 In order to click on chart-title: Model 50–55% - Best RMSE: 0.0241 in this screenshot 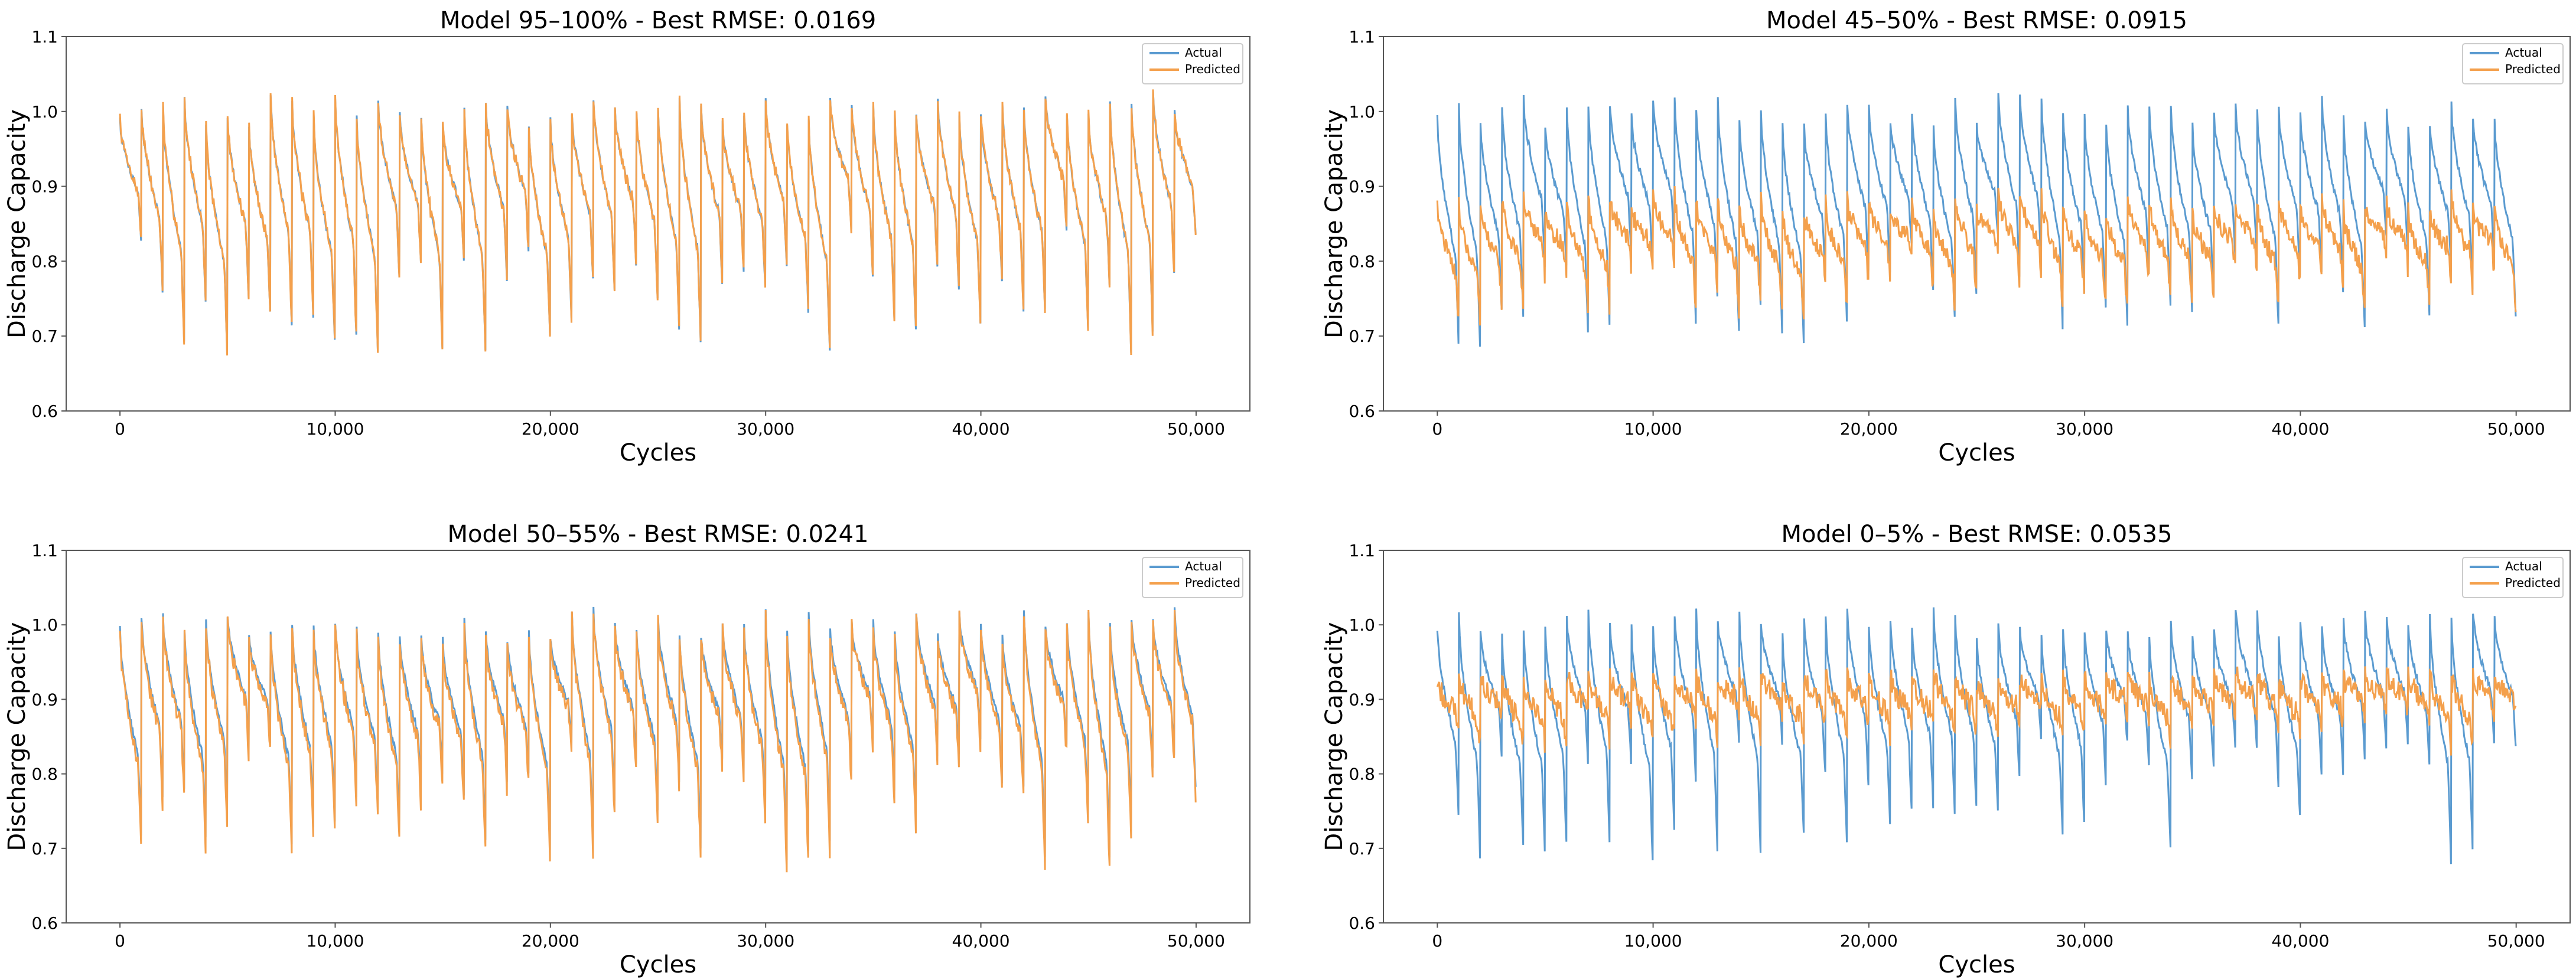, I will do `click(658, 534)`.